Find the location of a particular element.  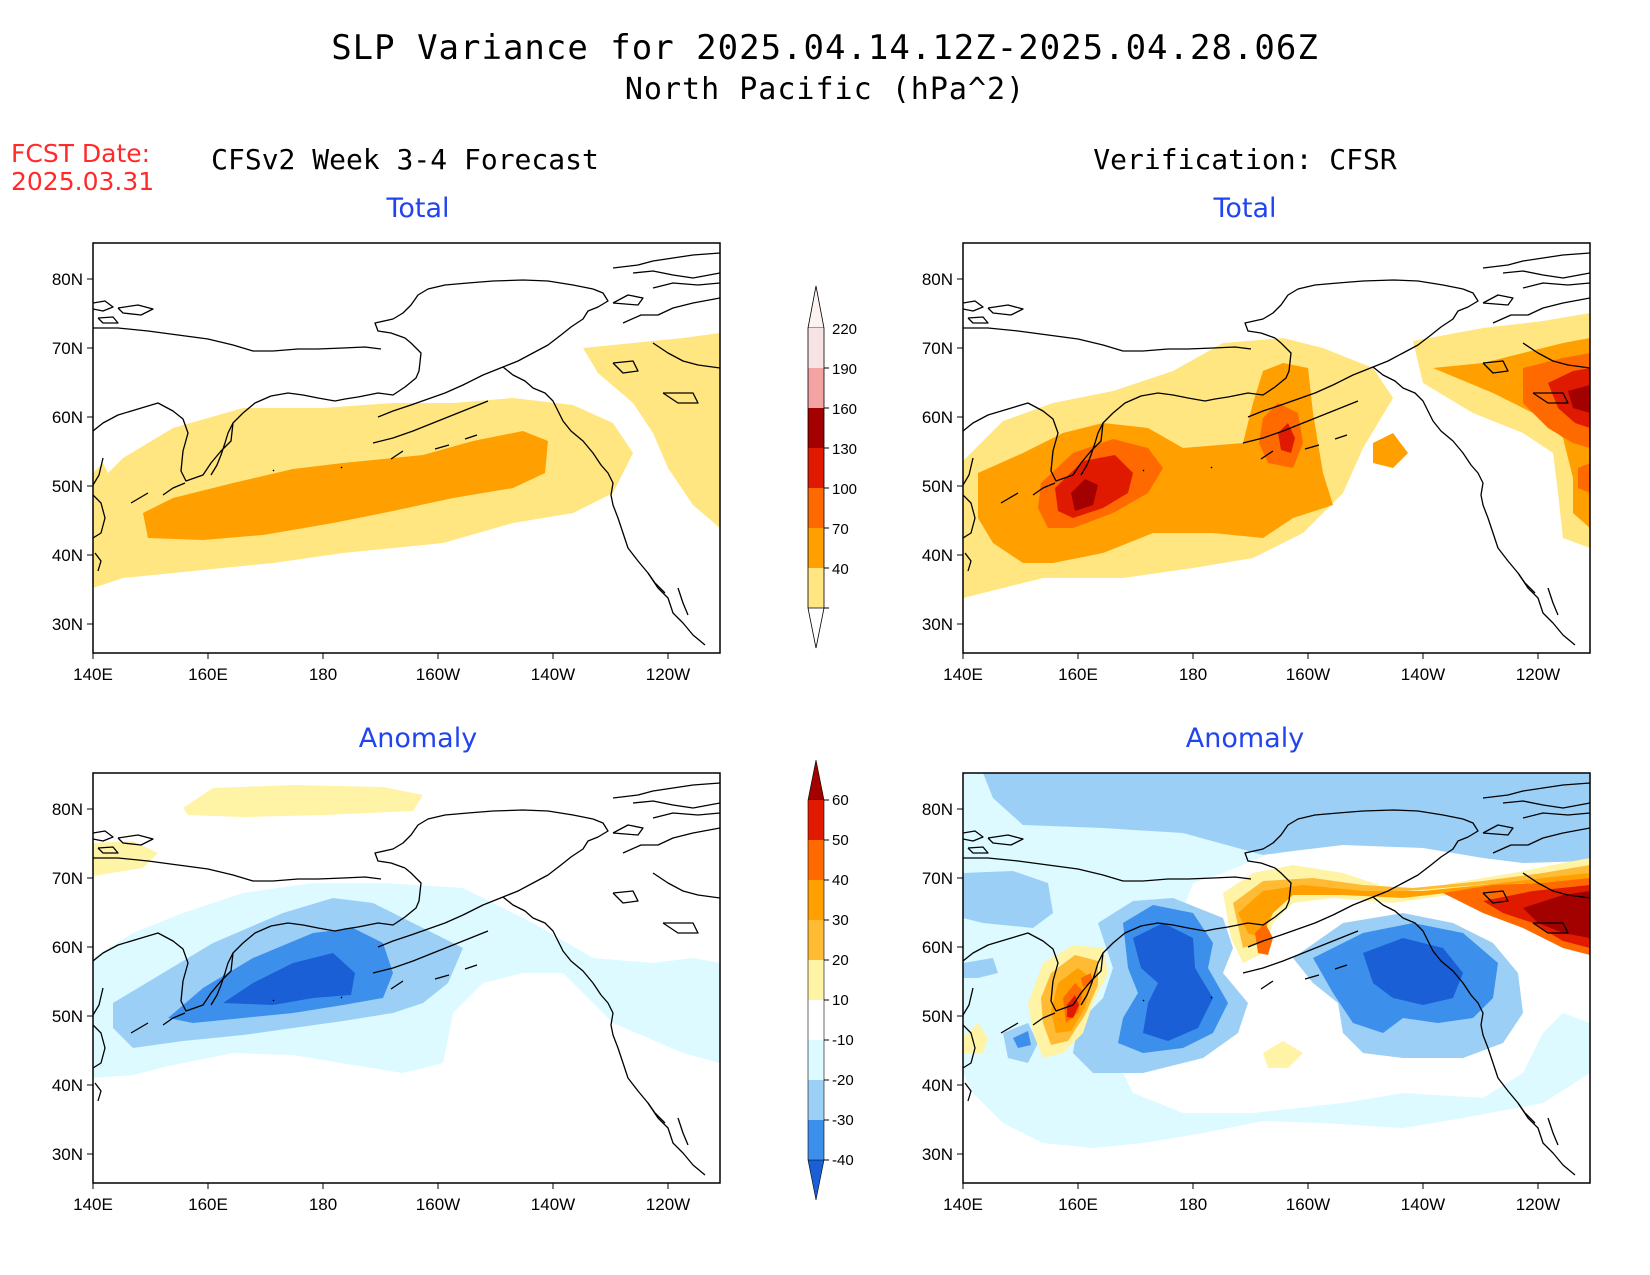

colorbar-anomaly-label: 50 is located at coordinates (840, 840).